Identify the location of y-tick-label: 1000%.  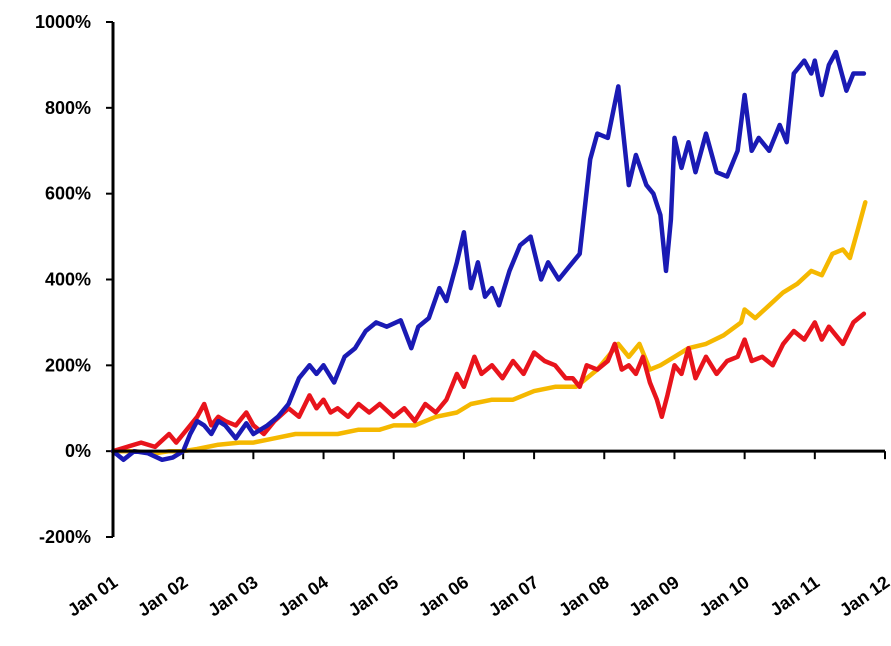
(63, 22).